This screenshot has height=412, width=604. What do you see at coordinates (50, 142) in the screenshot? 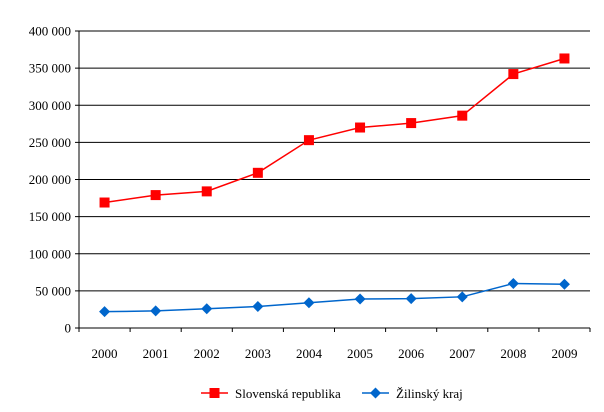
I see `y-tick-label: 250 000` at bounding box center [50, 142].